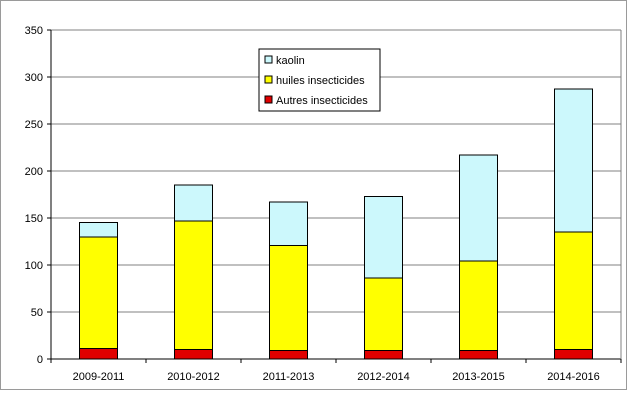  I want to click on x-tick-label: 2009-2011, so click(99, 377).